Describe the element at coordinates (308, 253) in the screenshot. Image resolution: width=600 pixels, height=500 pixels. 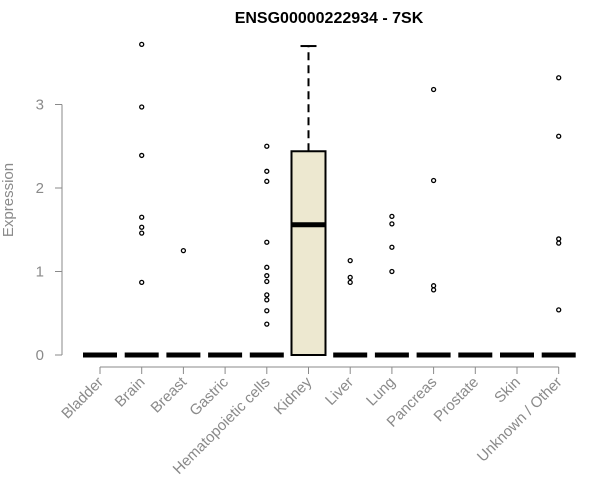
I see `box-rect` at that location.